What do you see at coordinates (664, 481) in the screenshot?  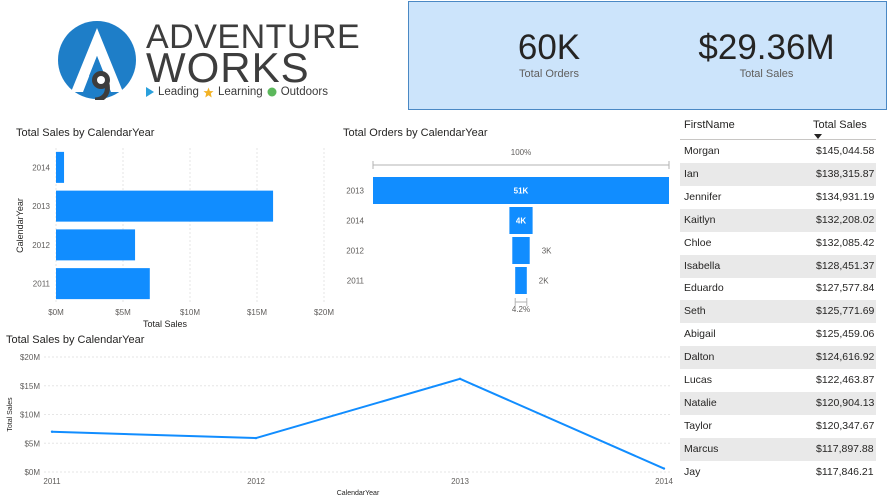 I see `x-tick-label: 2014` at bounding box center [664, 481].